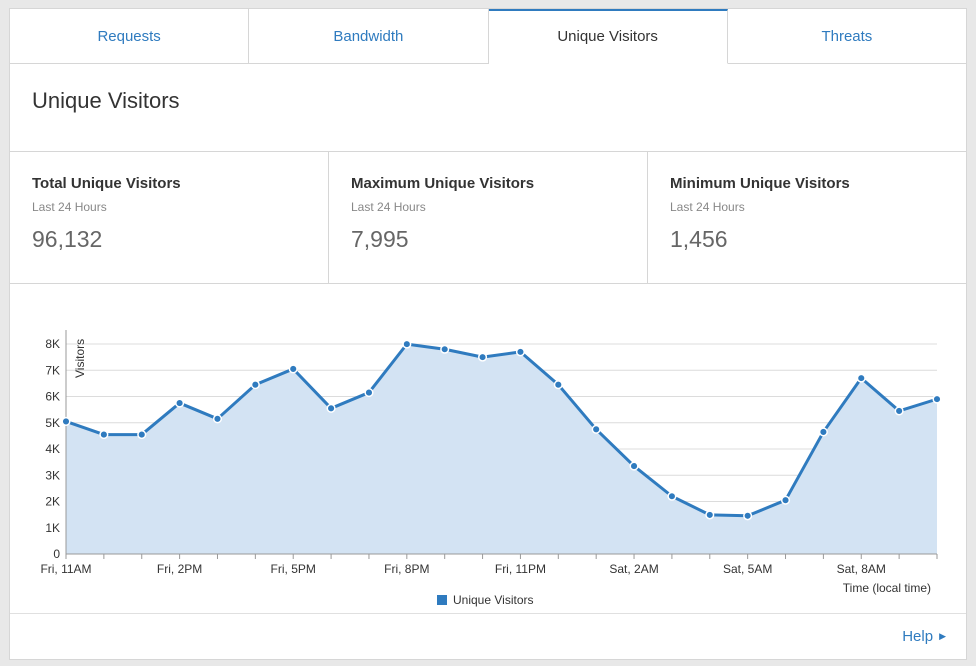  What do you see at coordinates (442, 600) in the screenshot?
I see `legend-swatch` at bounding box center [442, 600].